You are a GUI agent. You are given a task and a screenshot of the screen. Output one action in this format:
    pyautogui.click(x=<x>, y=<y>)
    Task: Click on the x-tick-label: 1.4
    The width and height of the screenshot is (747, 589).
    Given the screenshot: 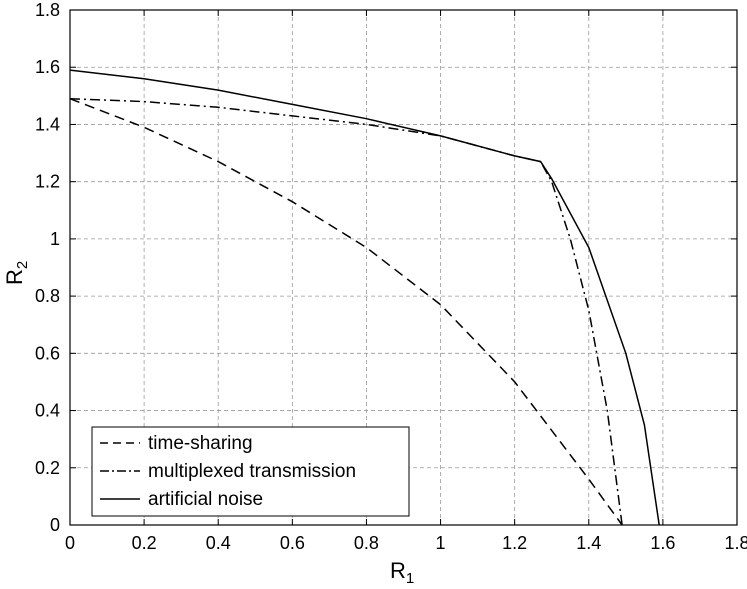 What is the action you would take?
    pyautogui.click(x=588, y=543)
    